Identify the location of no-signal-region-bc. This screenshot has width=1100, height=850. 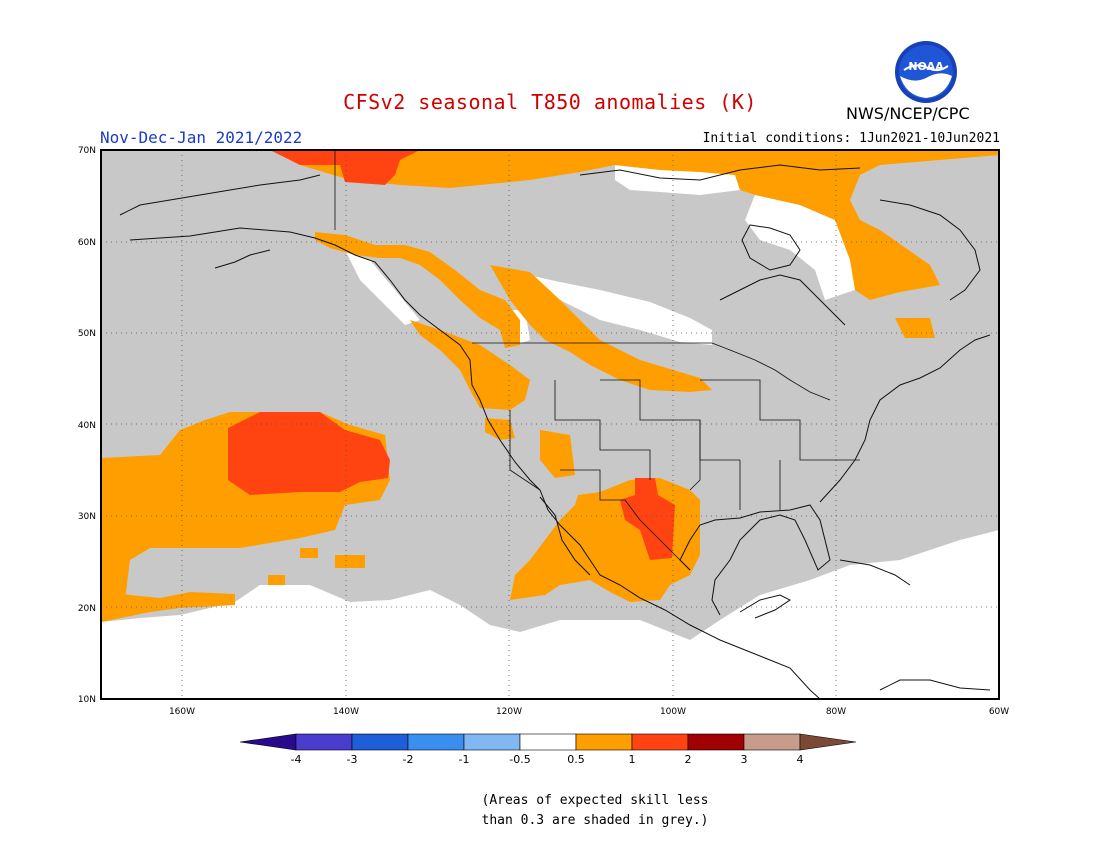
(382, 287).